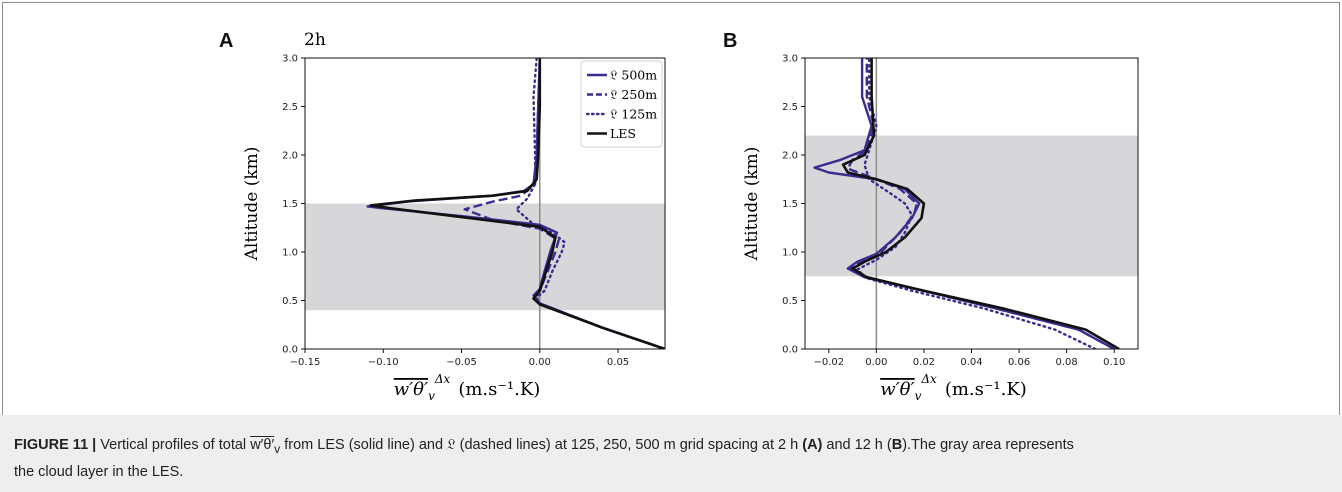 The height and width of the screenshot is (492, 1342). Describe the element at coordinates (988, 445) in the screenshot. I see `caption-part: ).The gray area represents` at that location.